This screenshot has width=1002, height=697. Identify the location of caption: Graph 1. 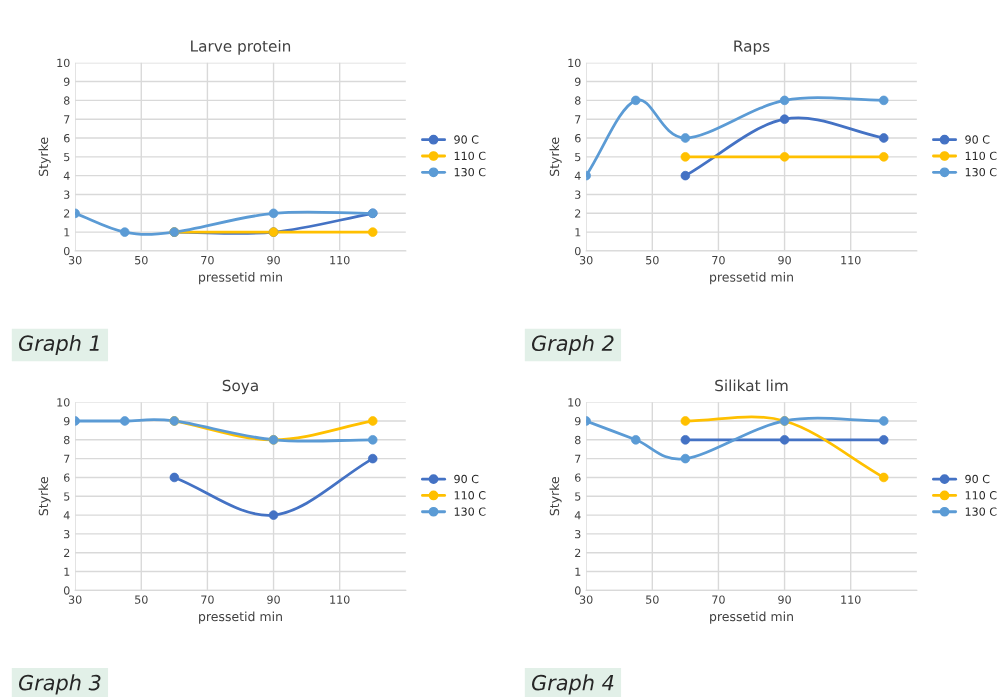
(58, 345).